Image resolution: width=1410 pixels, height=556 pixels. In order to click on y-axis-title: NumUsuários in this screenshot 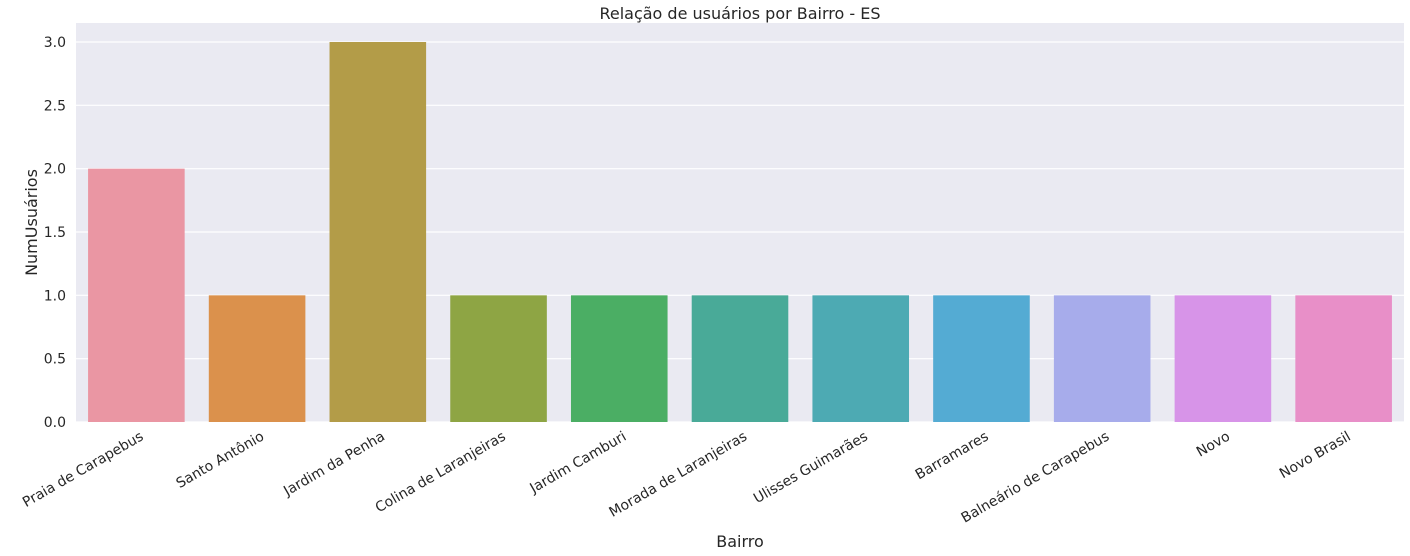, I will do `click(31, 222)`.